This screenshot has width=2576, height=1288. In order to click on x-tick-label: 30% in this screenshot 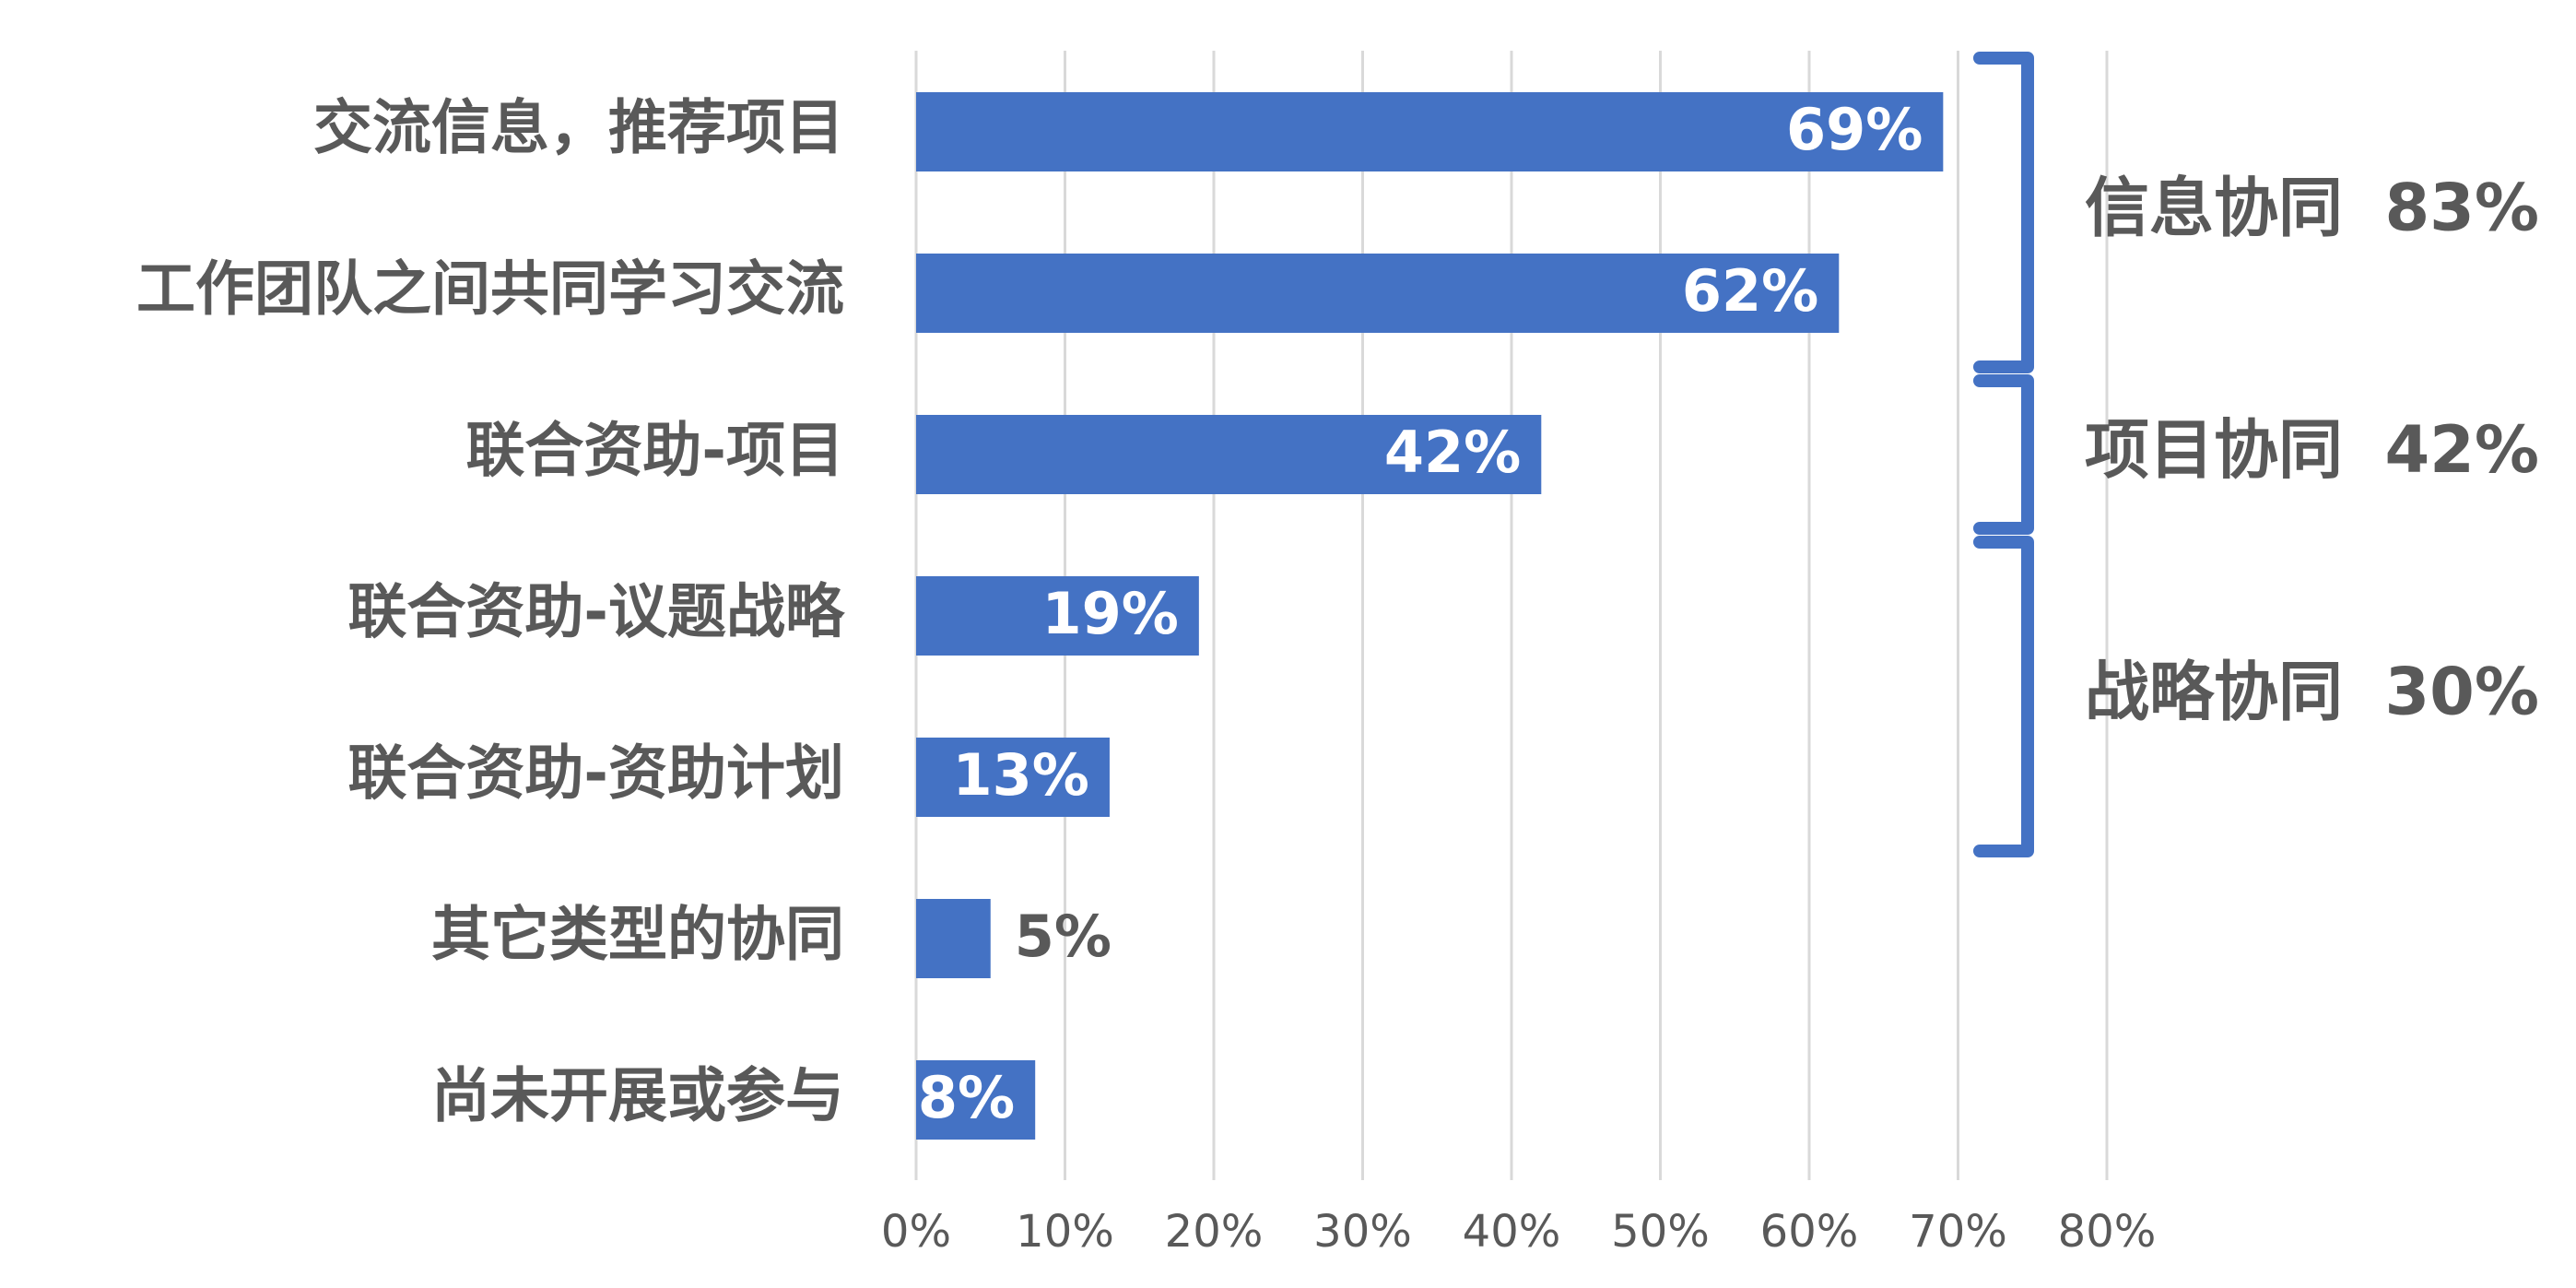, I will do `click(1362, 1232)`.